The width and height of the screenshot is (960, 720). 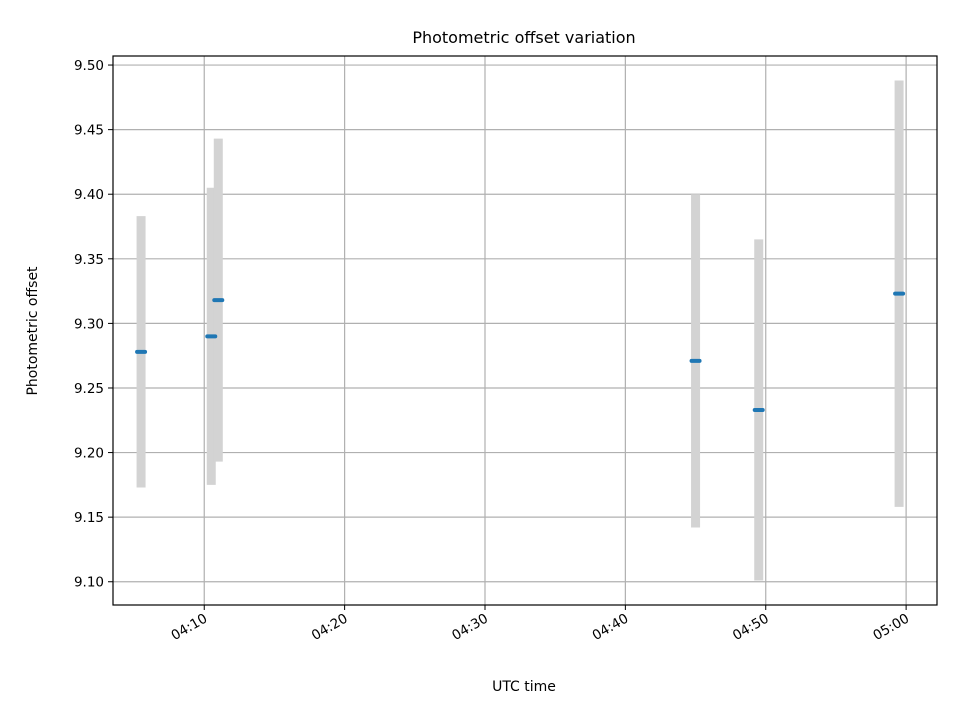 What do you see at coordinates (89, 324) in the screenshot?
I see `y-tick-label: 9.30` at bounding box center [89, 324].